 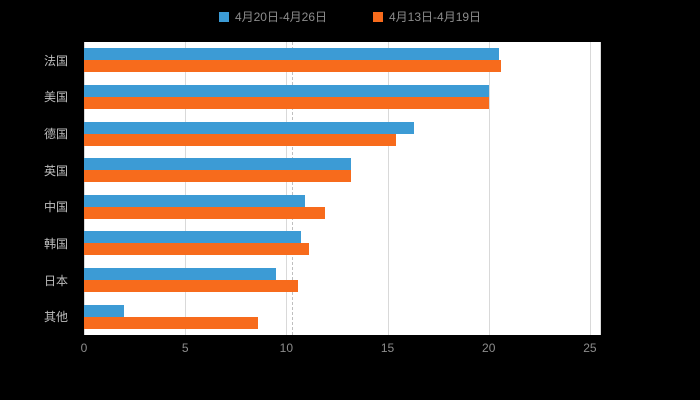 What do you see at coordinates (185, 348) in the screenshot?
I see `x-axis-tick-label: 5` at bounding box center [185, 348].